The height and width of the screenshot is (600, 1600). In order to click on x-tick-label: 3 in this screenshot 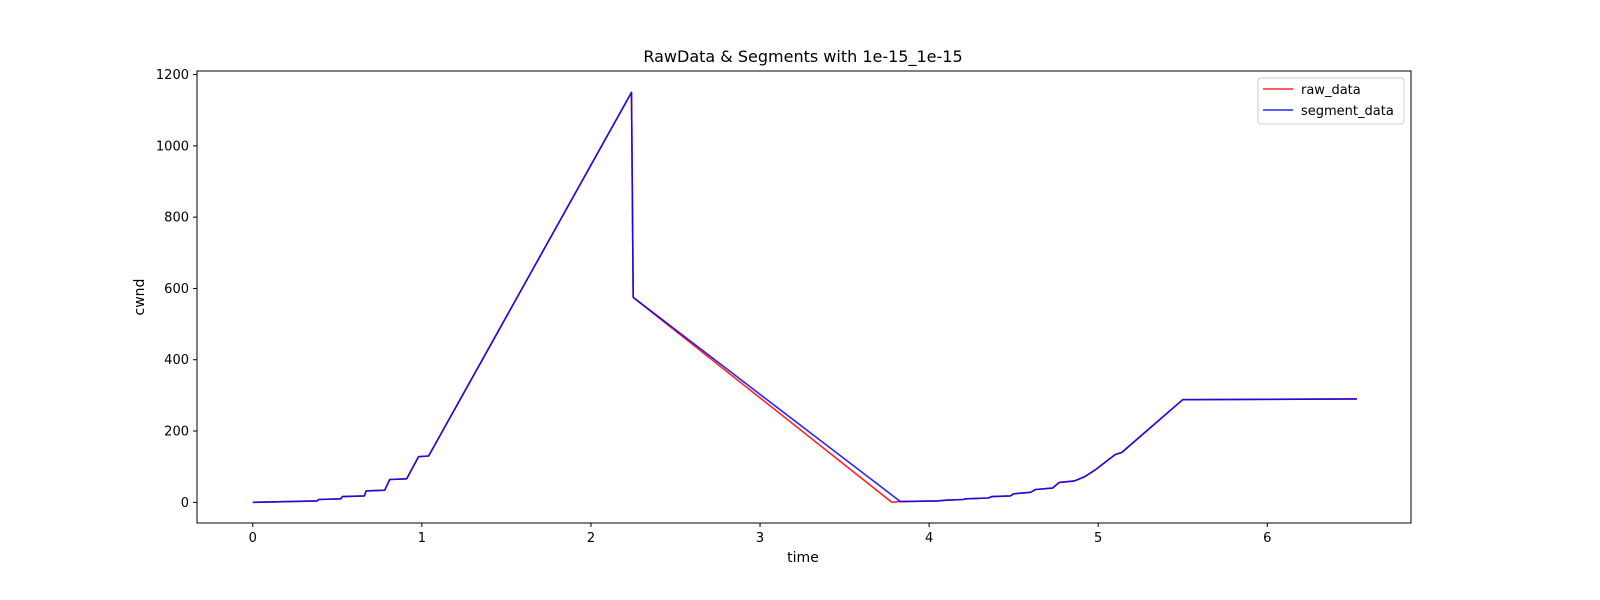, I will do `click(760, 538)`.